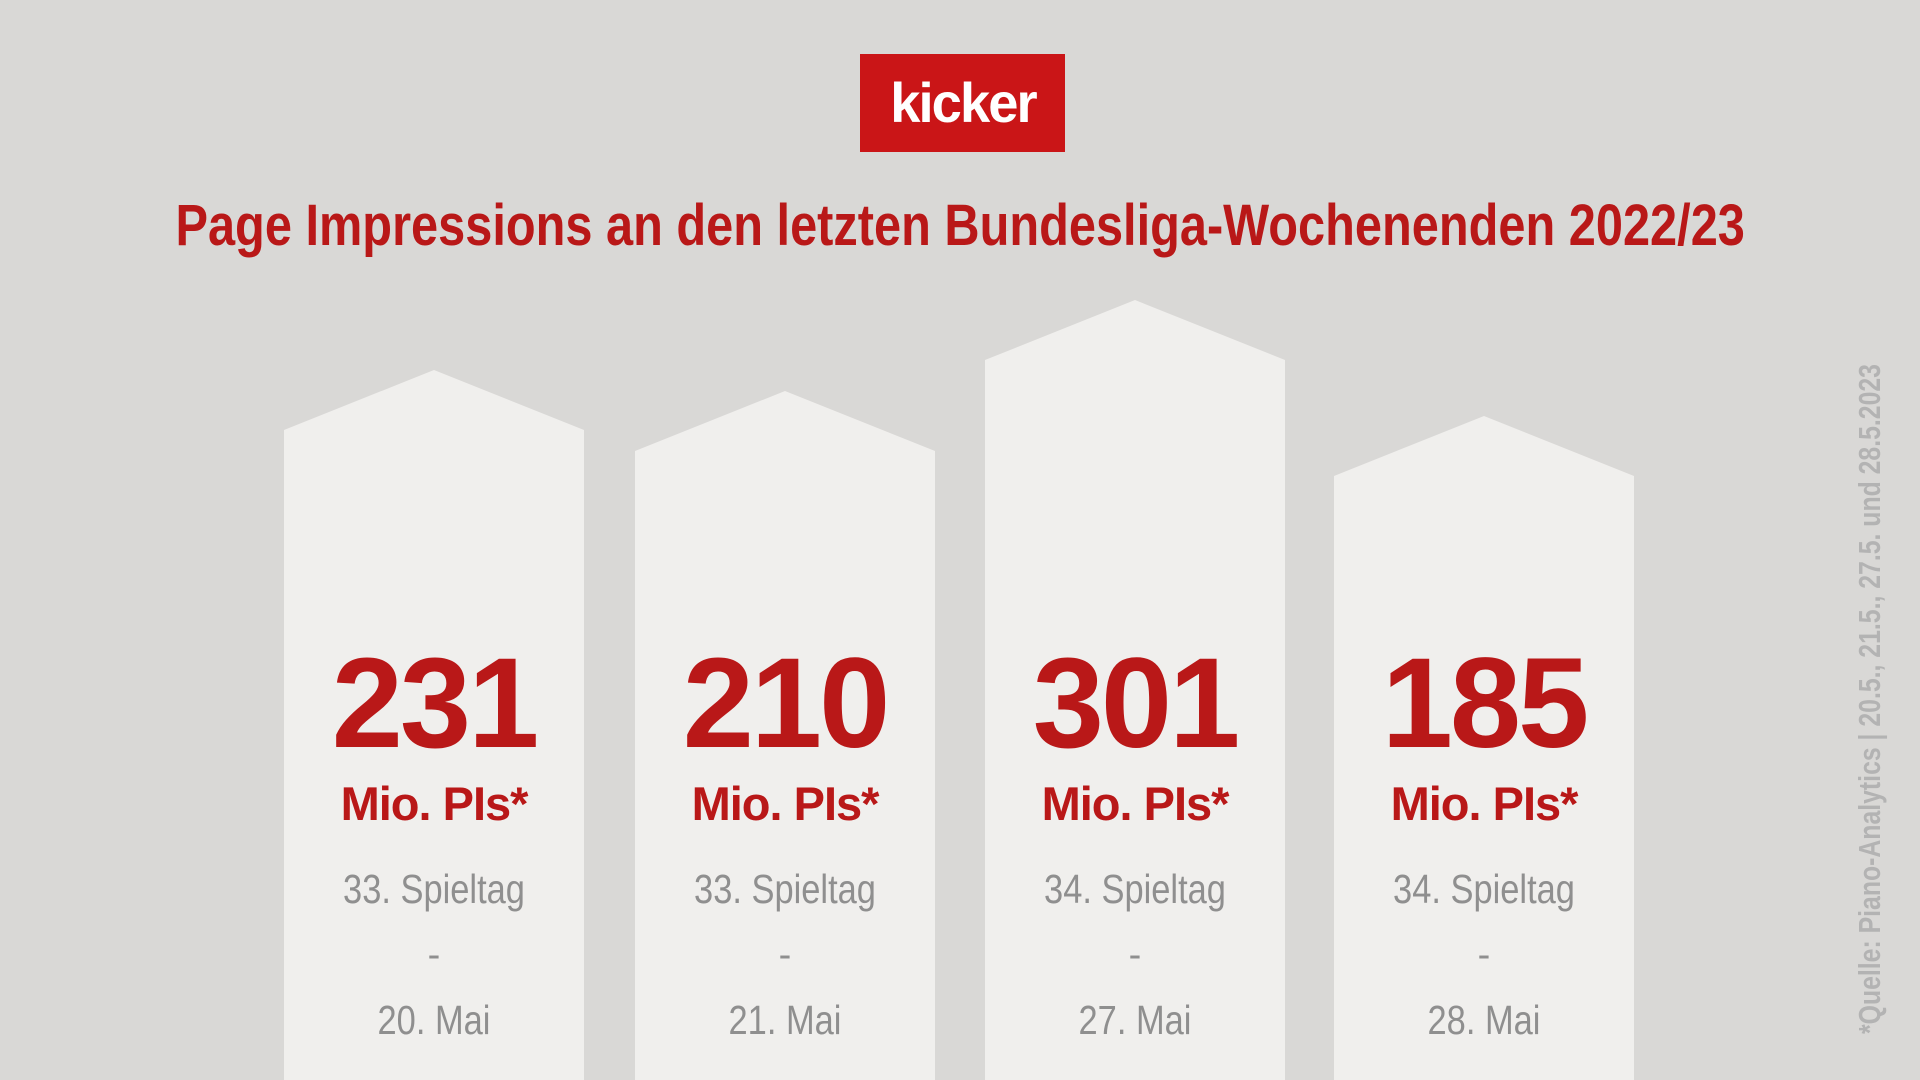  I want to click on bar-column-2: 210 Mio. PIs* 33. Spieltag - 21. Mai, so click(785, 840).